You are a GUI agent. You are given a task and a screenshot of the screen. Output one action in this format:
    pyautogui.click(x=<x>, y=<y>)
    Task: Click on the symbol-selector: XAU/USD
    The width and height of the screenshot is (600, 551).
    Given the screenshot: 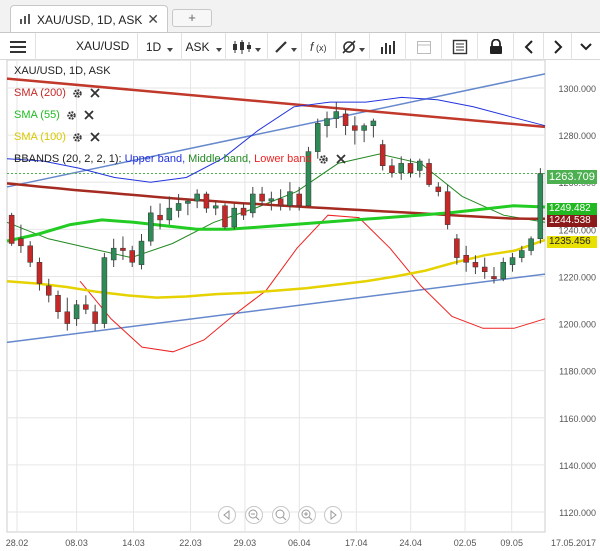 What is the action you would take?
    pyautogui.click(x=87, y=46)
    